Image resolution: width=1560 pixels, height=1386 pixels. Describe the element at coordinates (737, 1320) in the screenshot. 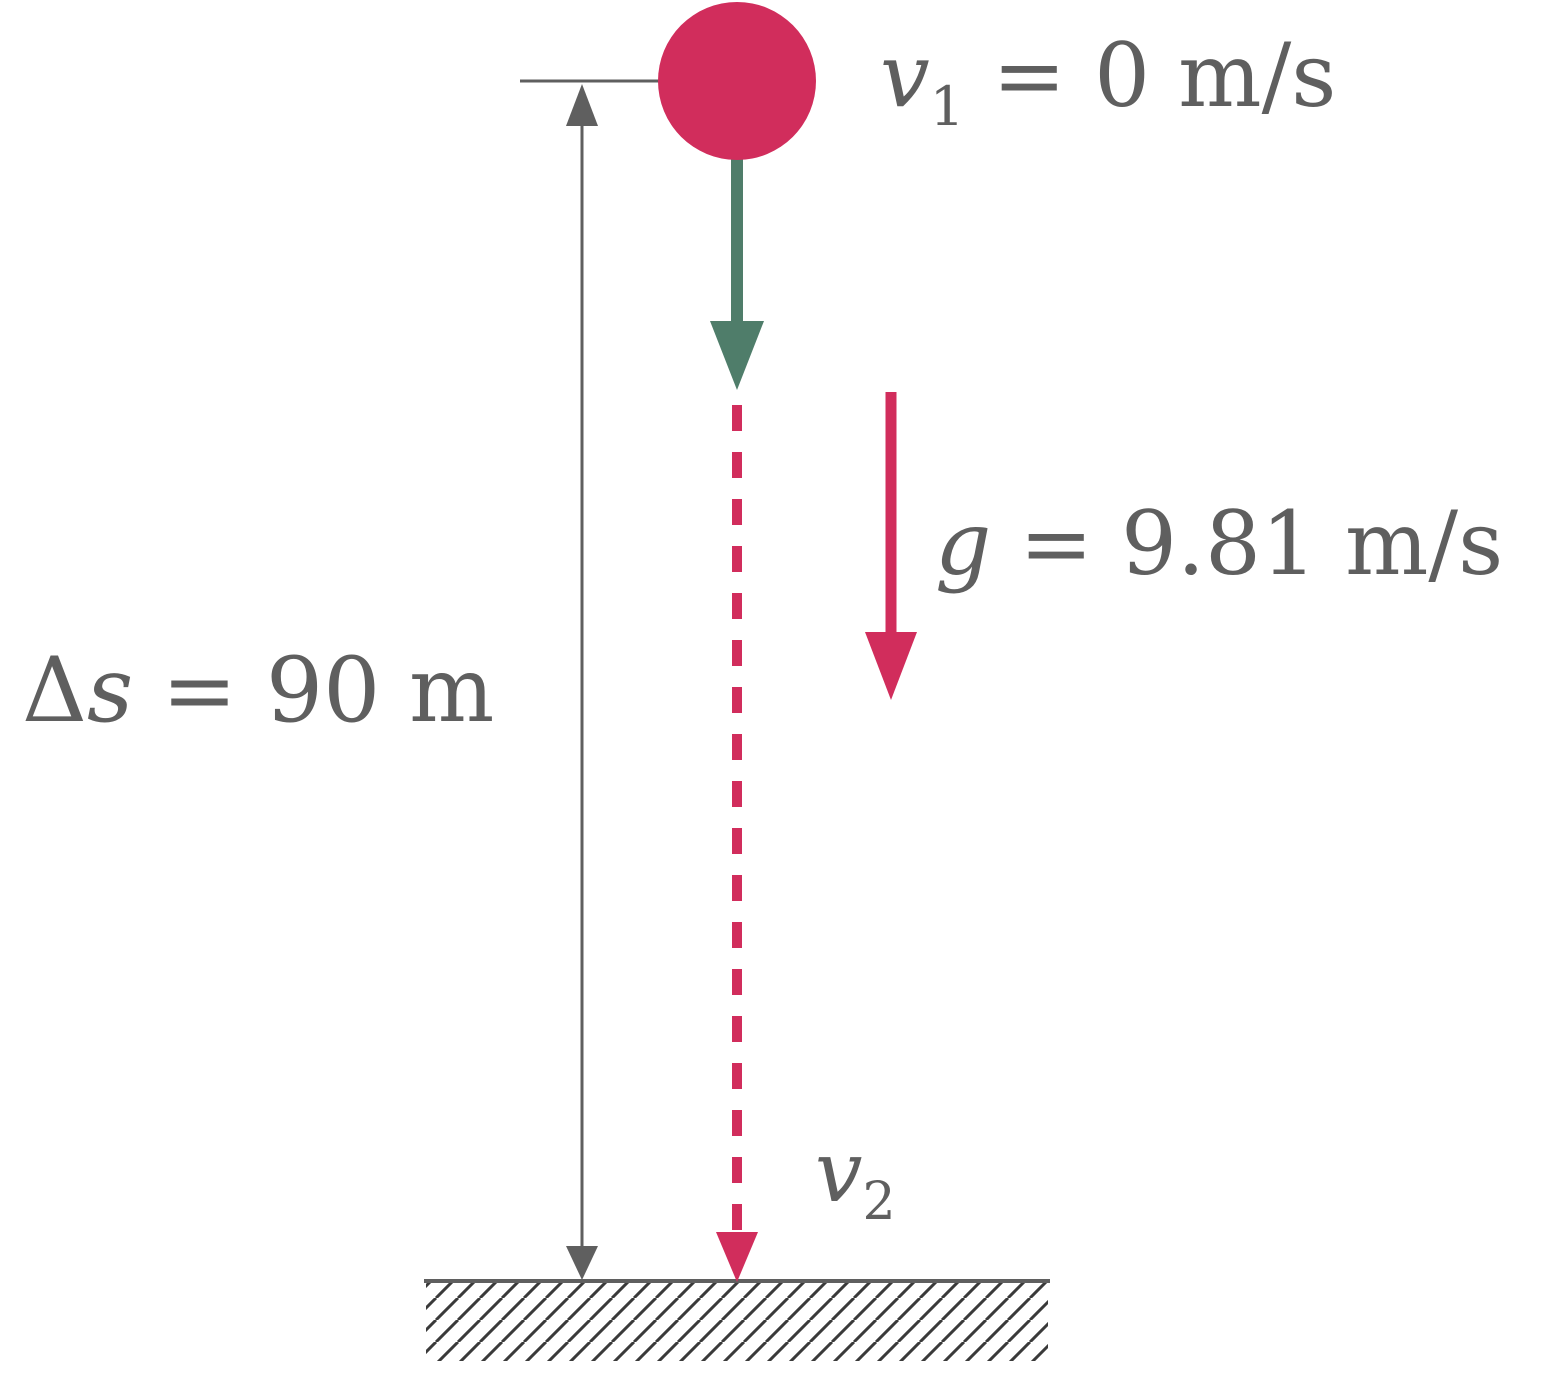

I see `ground` at that location.